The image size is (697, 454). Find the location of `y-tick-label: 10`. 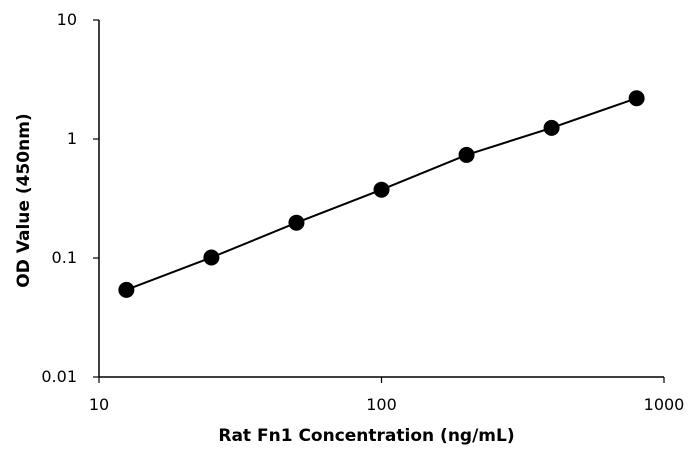

y-tick-label: 10 is located at coordinates (67, 19).